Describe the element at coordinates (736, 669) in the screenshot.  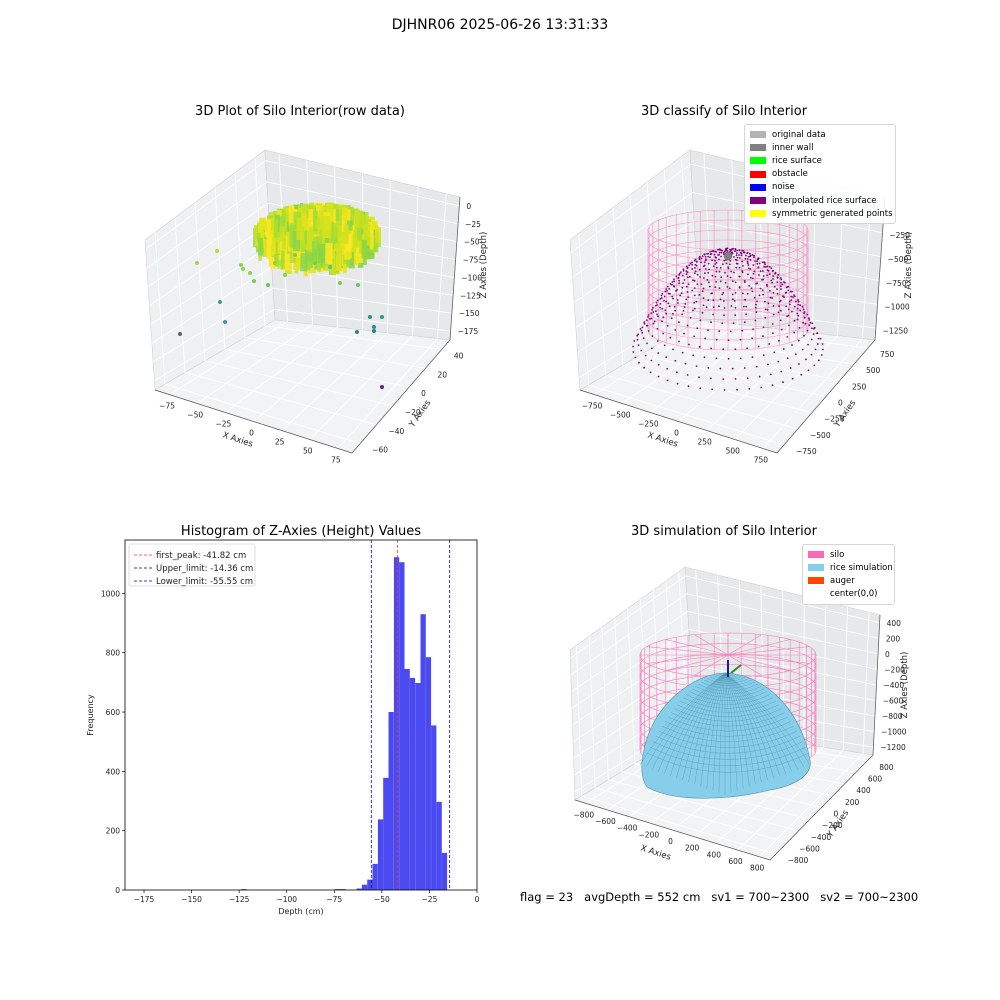
I see `center-marker` at that location.